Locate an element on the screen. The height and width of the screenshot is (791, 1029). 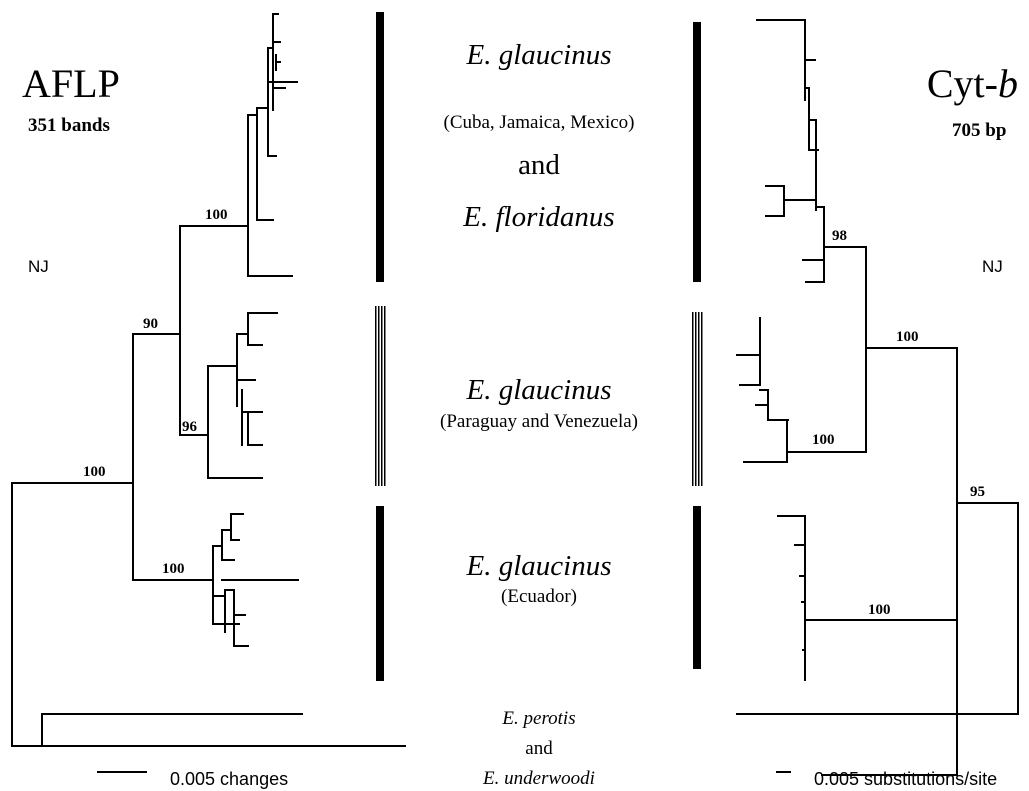
clade3-bar-left is located at coordinates (380, 593).